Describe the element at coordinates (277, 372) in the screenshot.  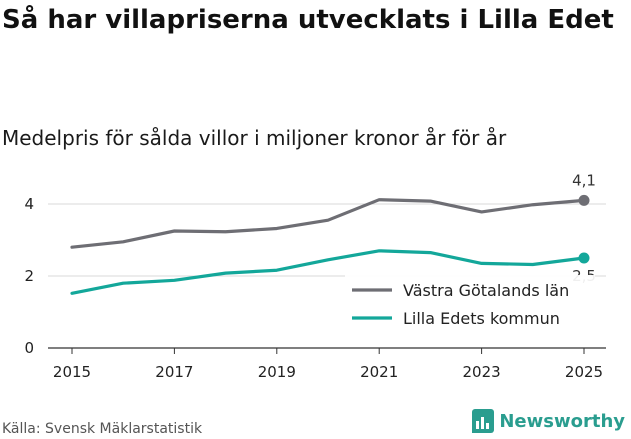
I see `x-tick-label: 2019` at that location.